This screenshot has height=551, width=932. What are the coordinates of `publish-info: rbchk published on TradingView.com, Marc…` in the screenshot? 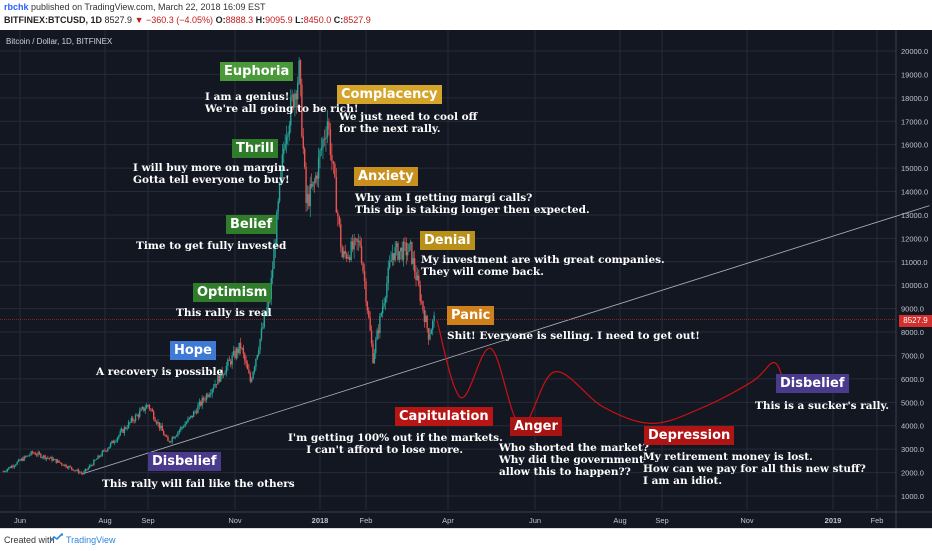 It's located at (135, 7).